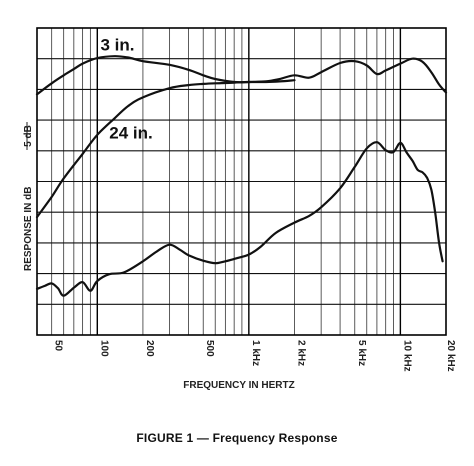 The width and height of the screenshot is (474, 466). What do you see at coordinates (149, 348) in the screenshot?
I see `x-tick-label: 200` at bounding box center [149, 348].